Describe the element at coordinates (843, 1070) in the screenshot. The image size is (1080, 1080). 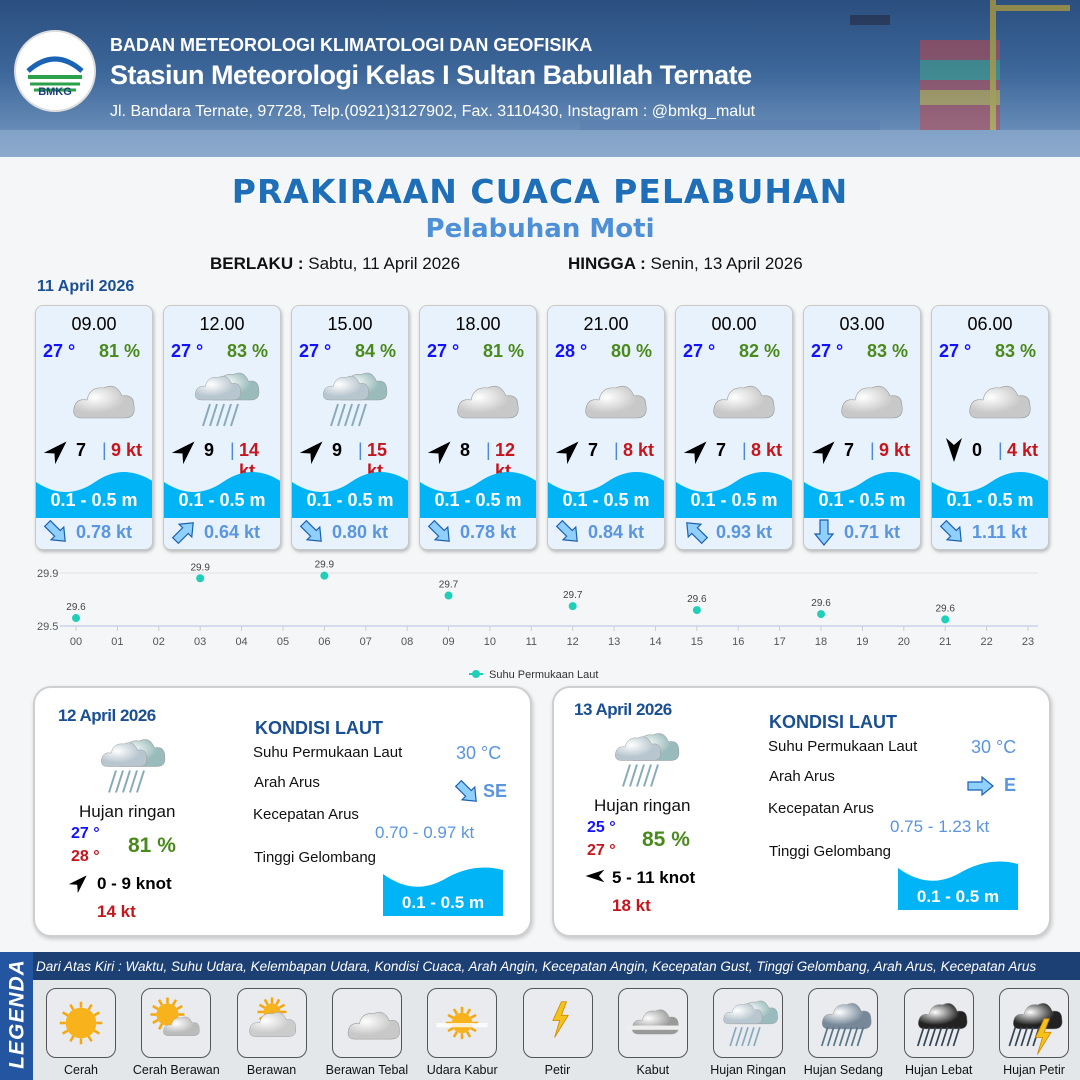
I see `legend-label: Hujan Sedang` at that location.